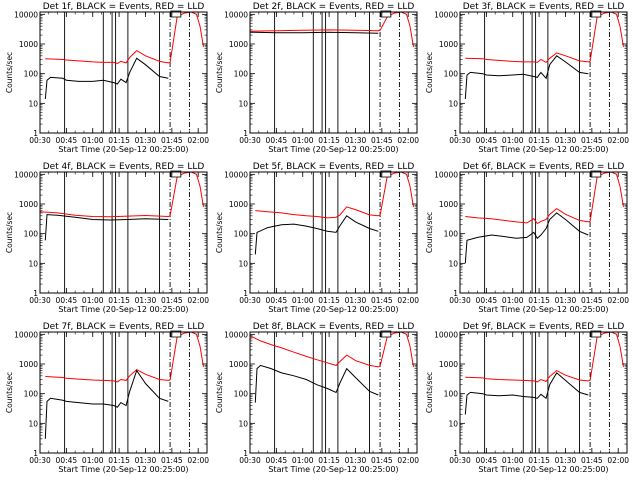 The width and height of the screenshot is (640, 484). What do you see at coordinates (334, 327) in the screenshot?
I see `panel-title: Det 8f, BLACK = Events, RED = LLD` at bounding box center [334, 327].